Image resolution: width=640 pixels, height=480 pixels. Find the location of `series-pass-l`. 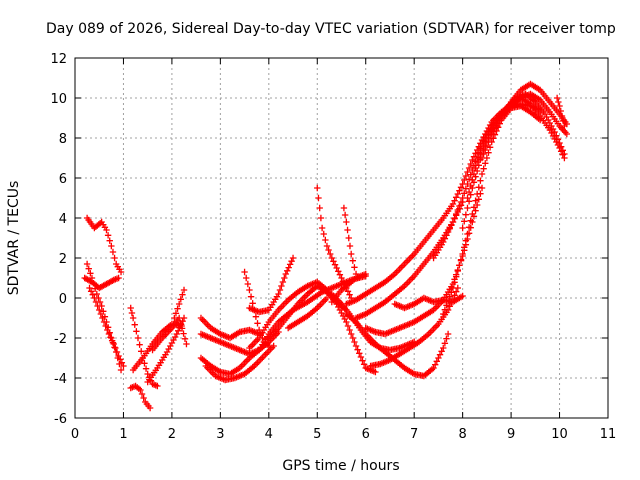

series-pass-l is located at coordinates (239, 363).